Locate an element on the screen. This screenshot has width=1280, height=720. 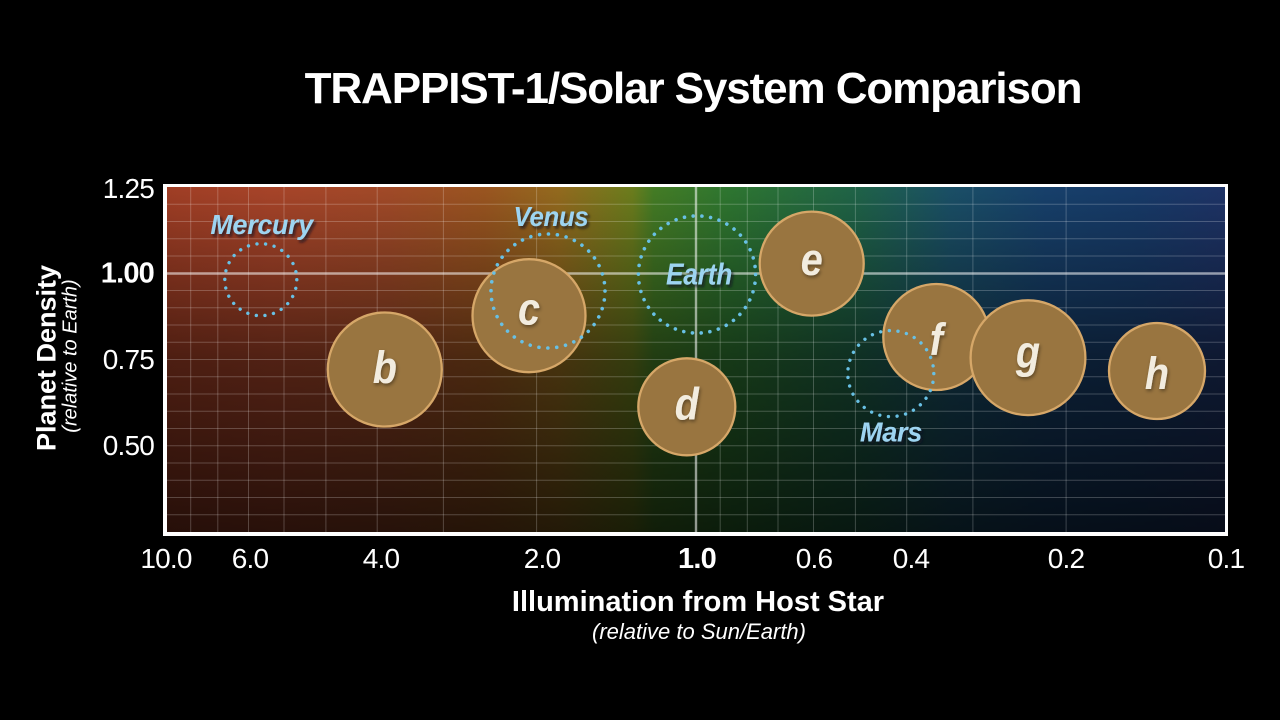
svg-text: e is located at coordinates (812, 260).